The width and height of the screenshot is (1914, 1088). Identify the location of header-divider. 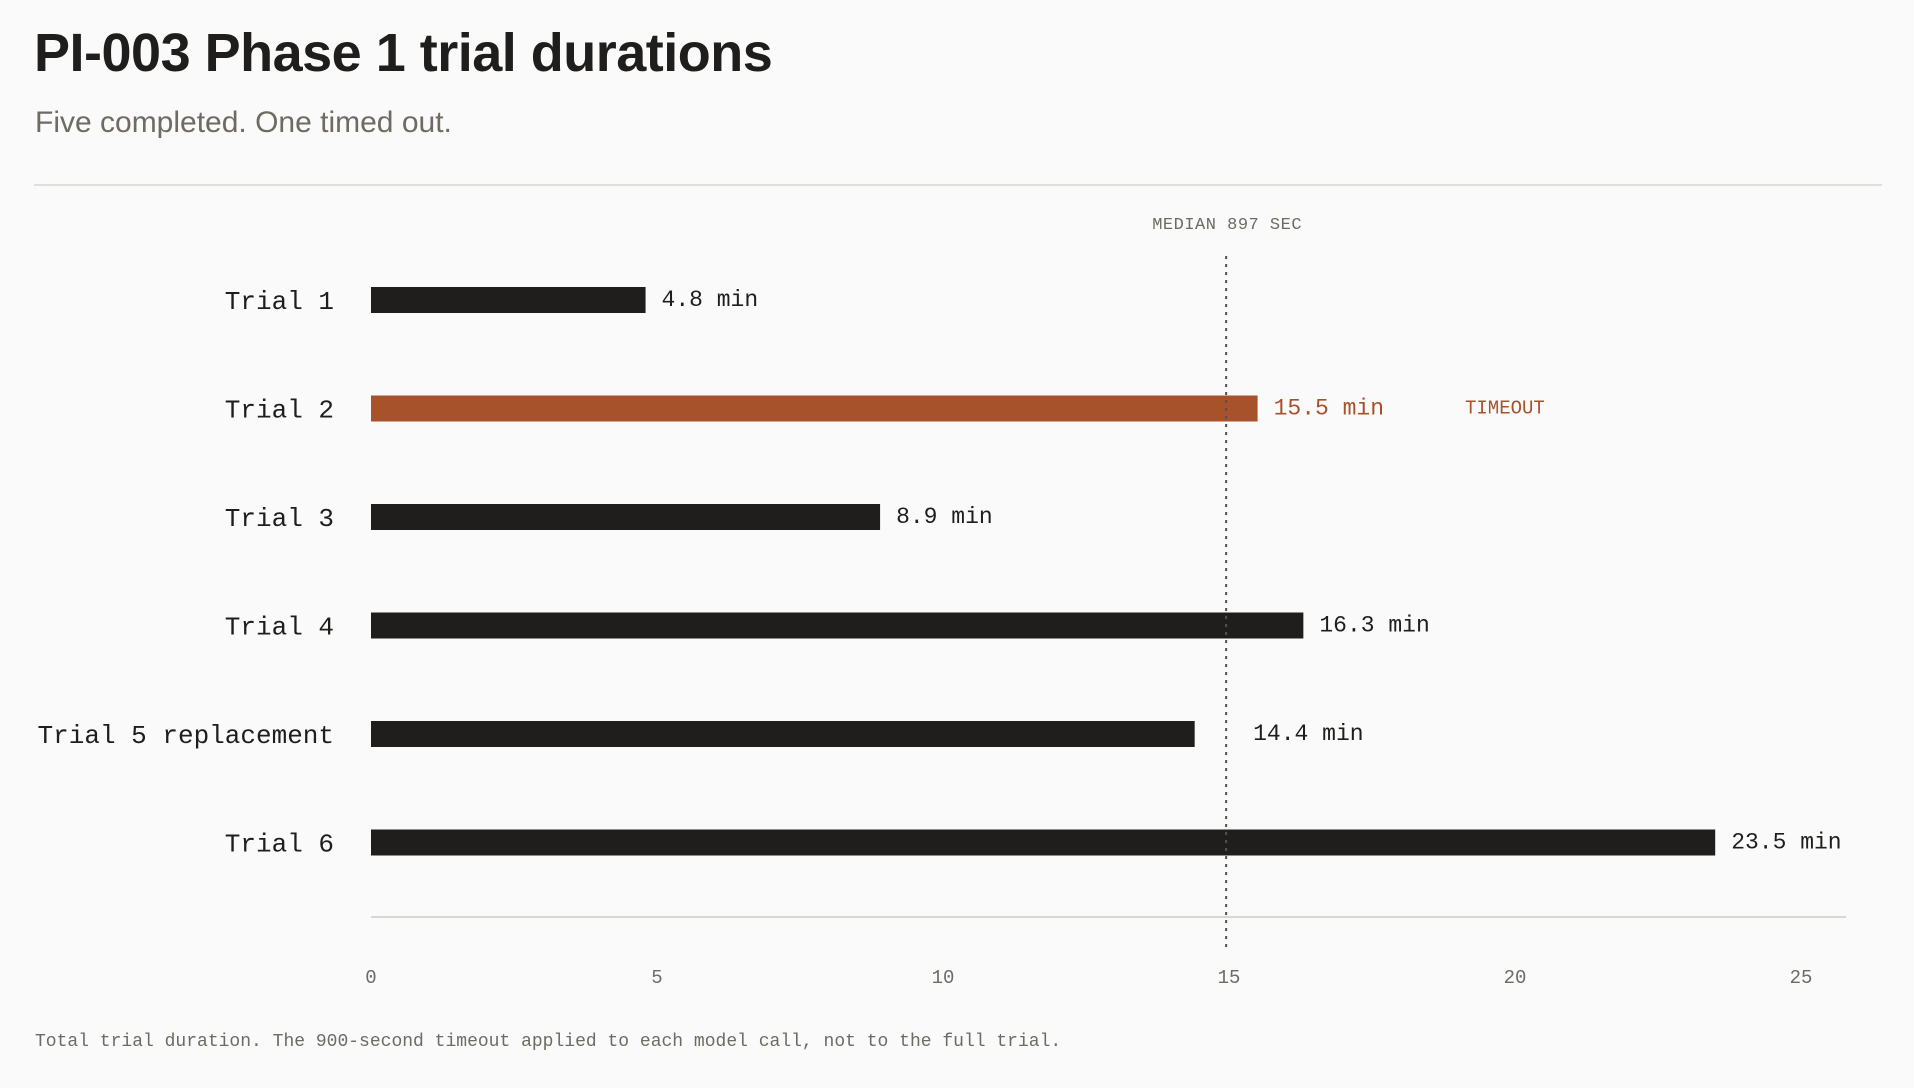
(958, 185).